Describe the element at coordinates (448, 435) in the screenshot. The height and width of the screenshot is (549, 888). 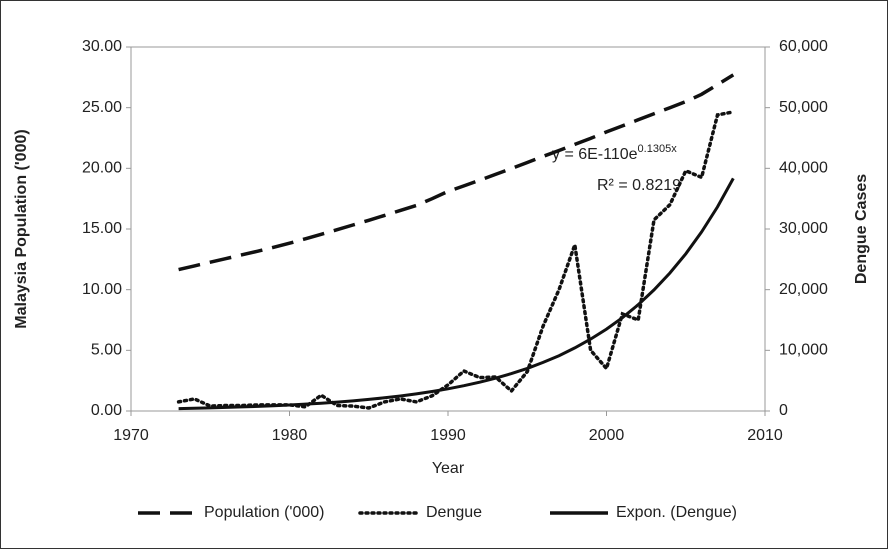
I see `x-tick-label: 1990` at that location.